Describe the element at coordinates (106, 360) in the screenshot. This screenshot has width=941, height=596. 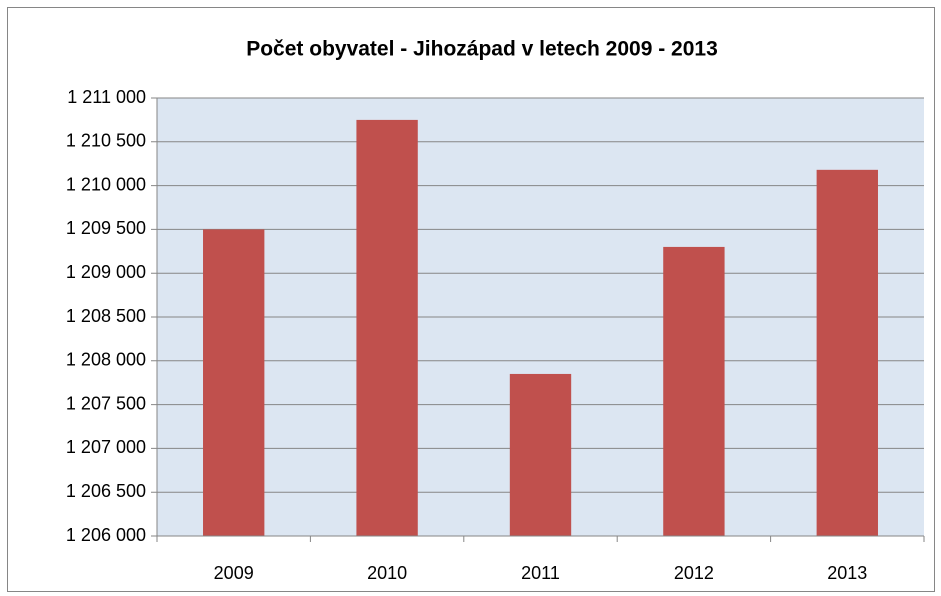
I see `y-tick-label: 1 208 000` at that location.